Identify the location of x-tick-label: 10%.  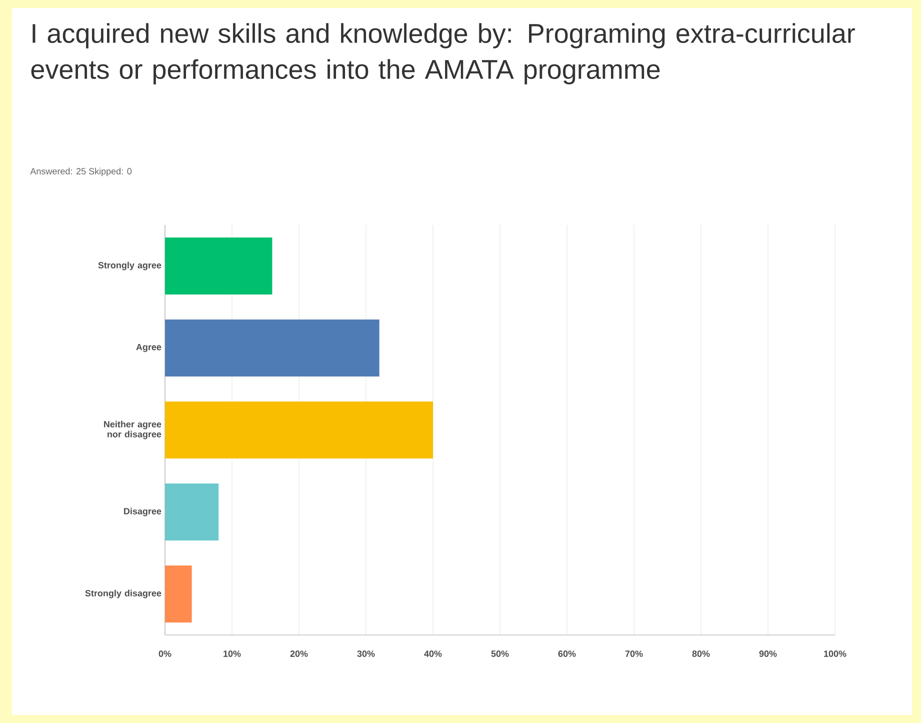
(232, 653).